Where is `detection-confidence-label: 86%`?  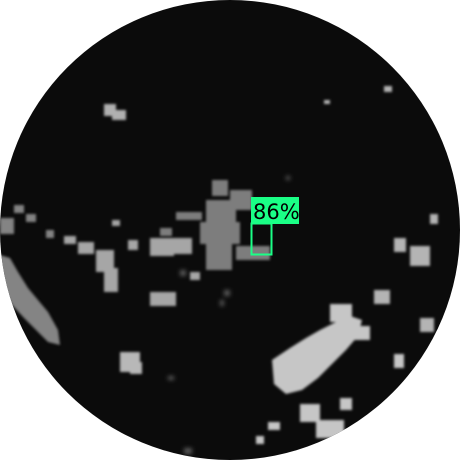
detection-confidence-label: 86% is located at coordinates (276, 212).